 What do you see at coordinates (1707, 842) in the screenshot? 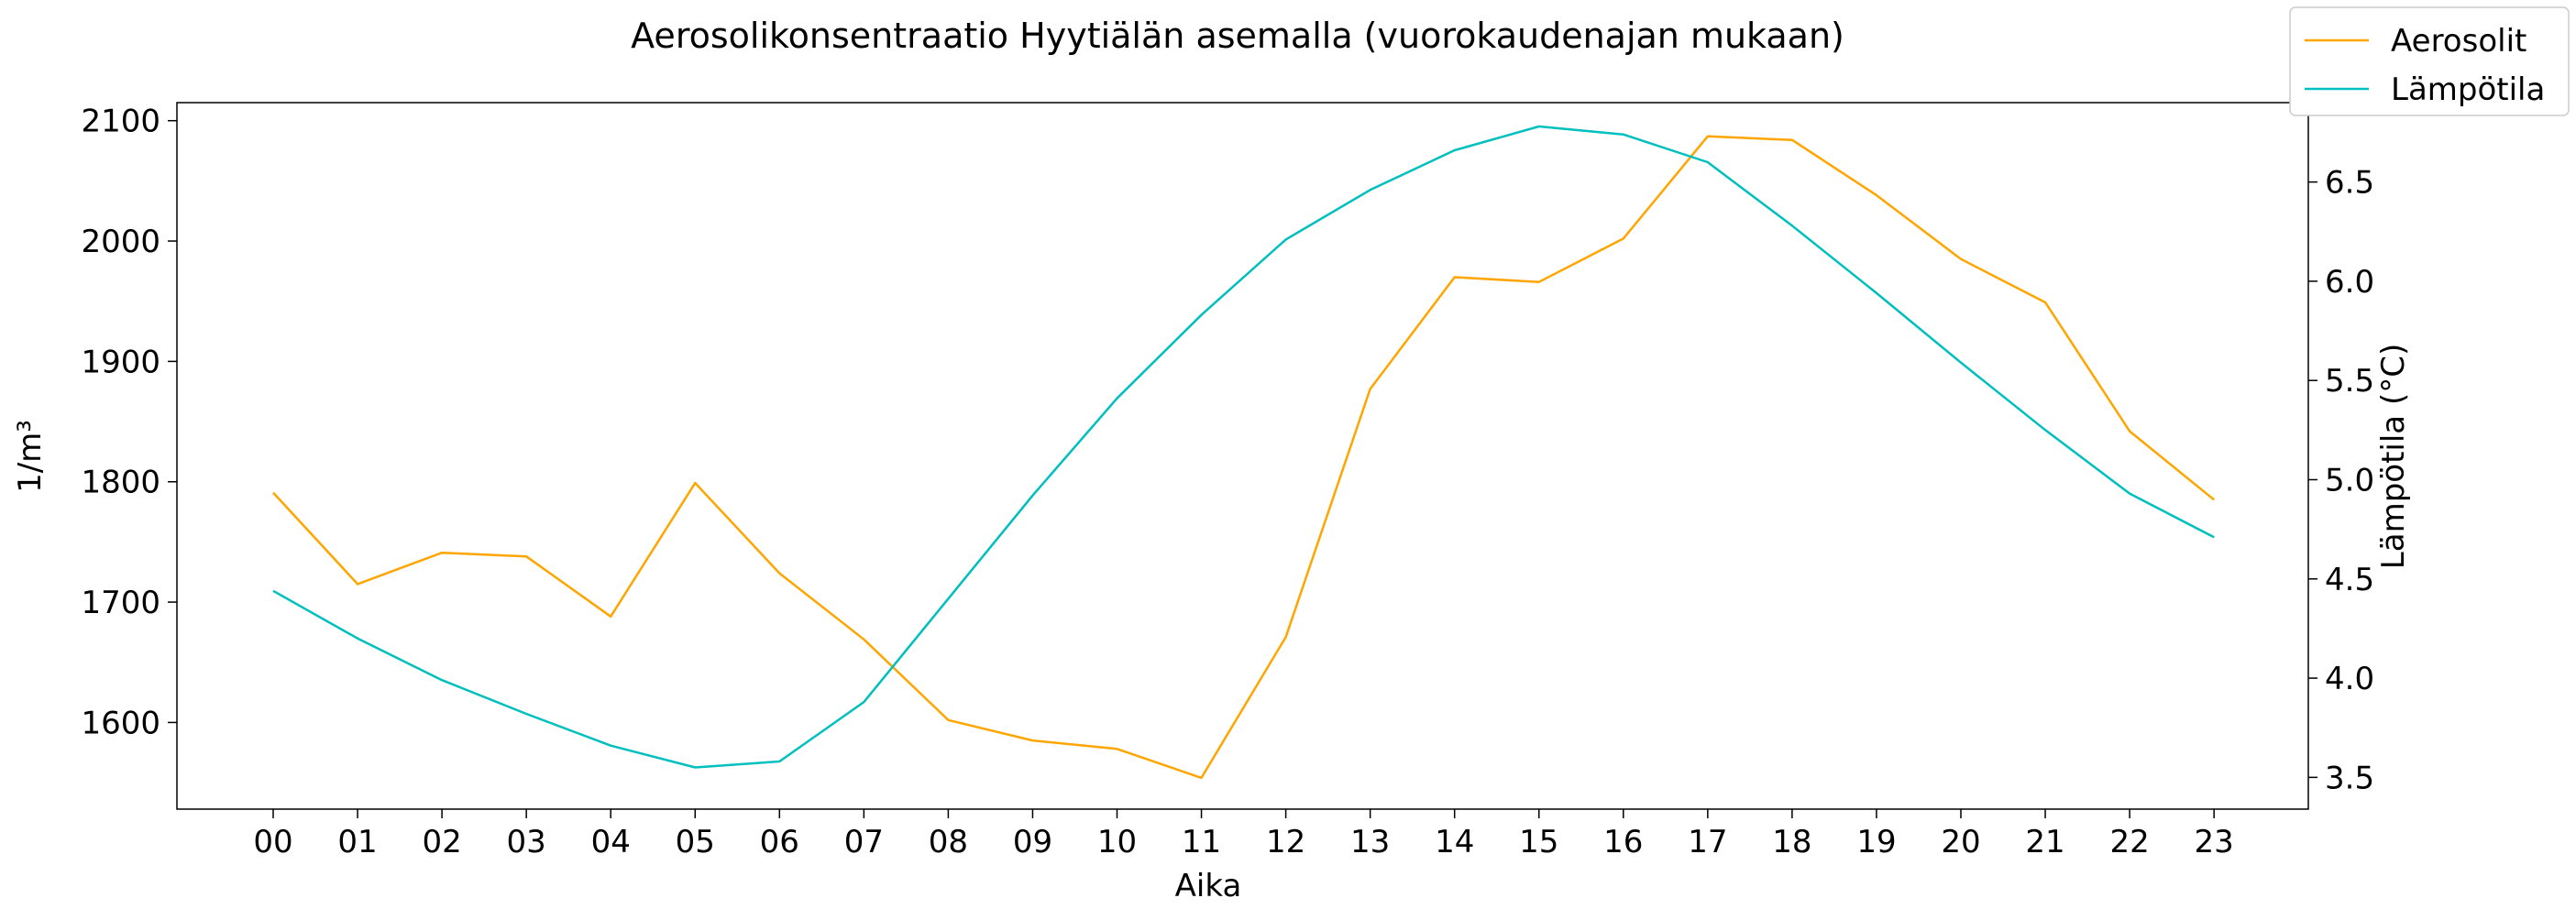
I see `x-tick-label: 17` at bounding box center [1707, 842].